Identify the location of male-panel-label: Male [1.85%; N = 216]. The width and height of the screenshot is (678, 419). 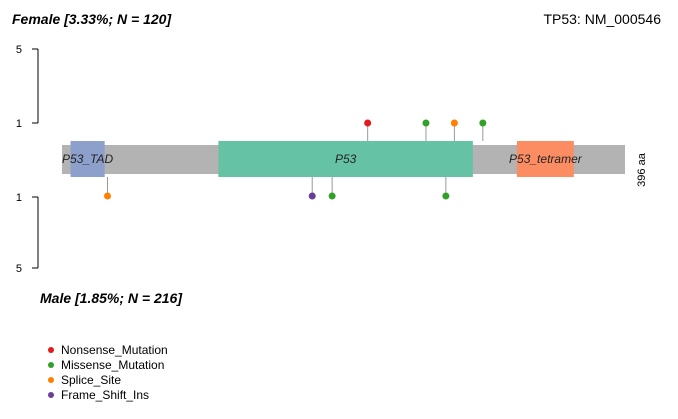
(111, 298).